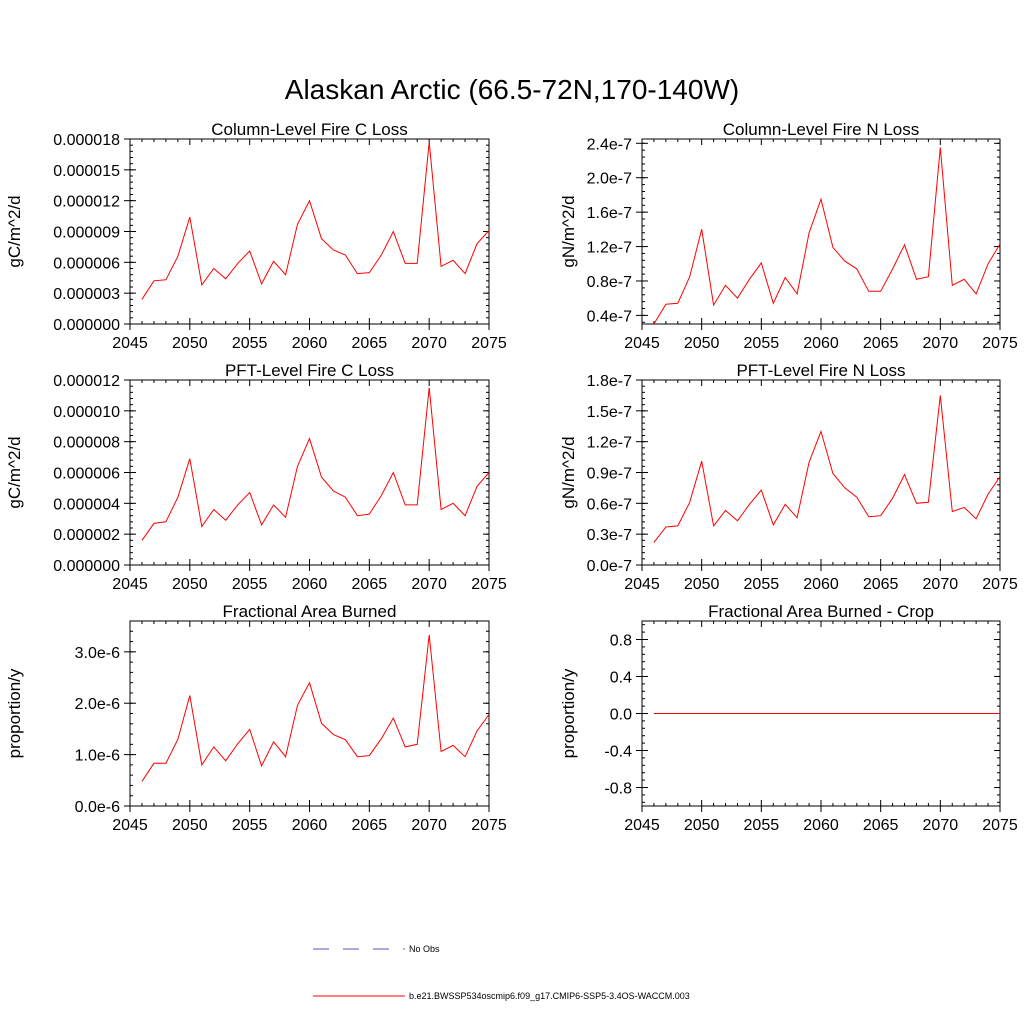 This screenshot has height=1024, width=1024. I want to click on panel-title: PFT-Level Fire C Loss, so click(309, 370).